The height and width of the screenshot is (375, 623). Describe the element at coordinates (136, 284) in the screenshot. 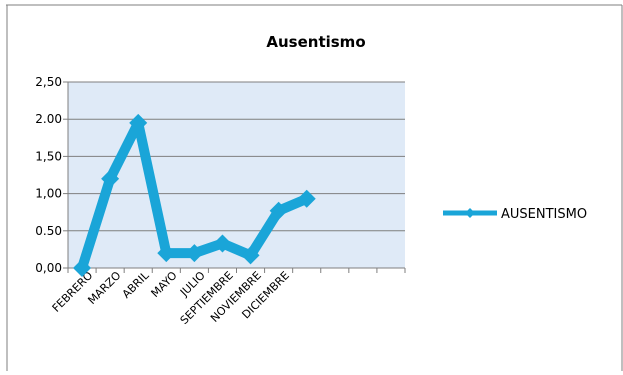

I see `x-category-label: ABRIL` at that location.